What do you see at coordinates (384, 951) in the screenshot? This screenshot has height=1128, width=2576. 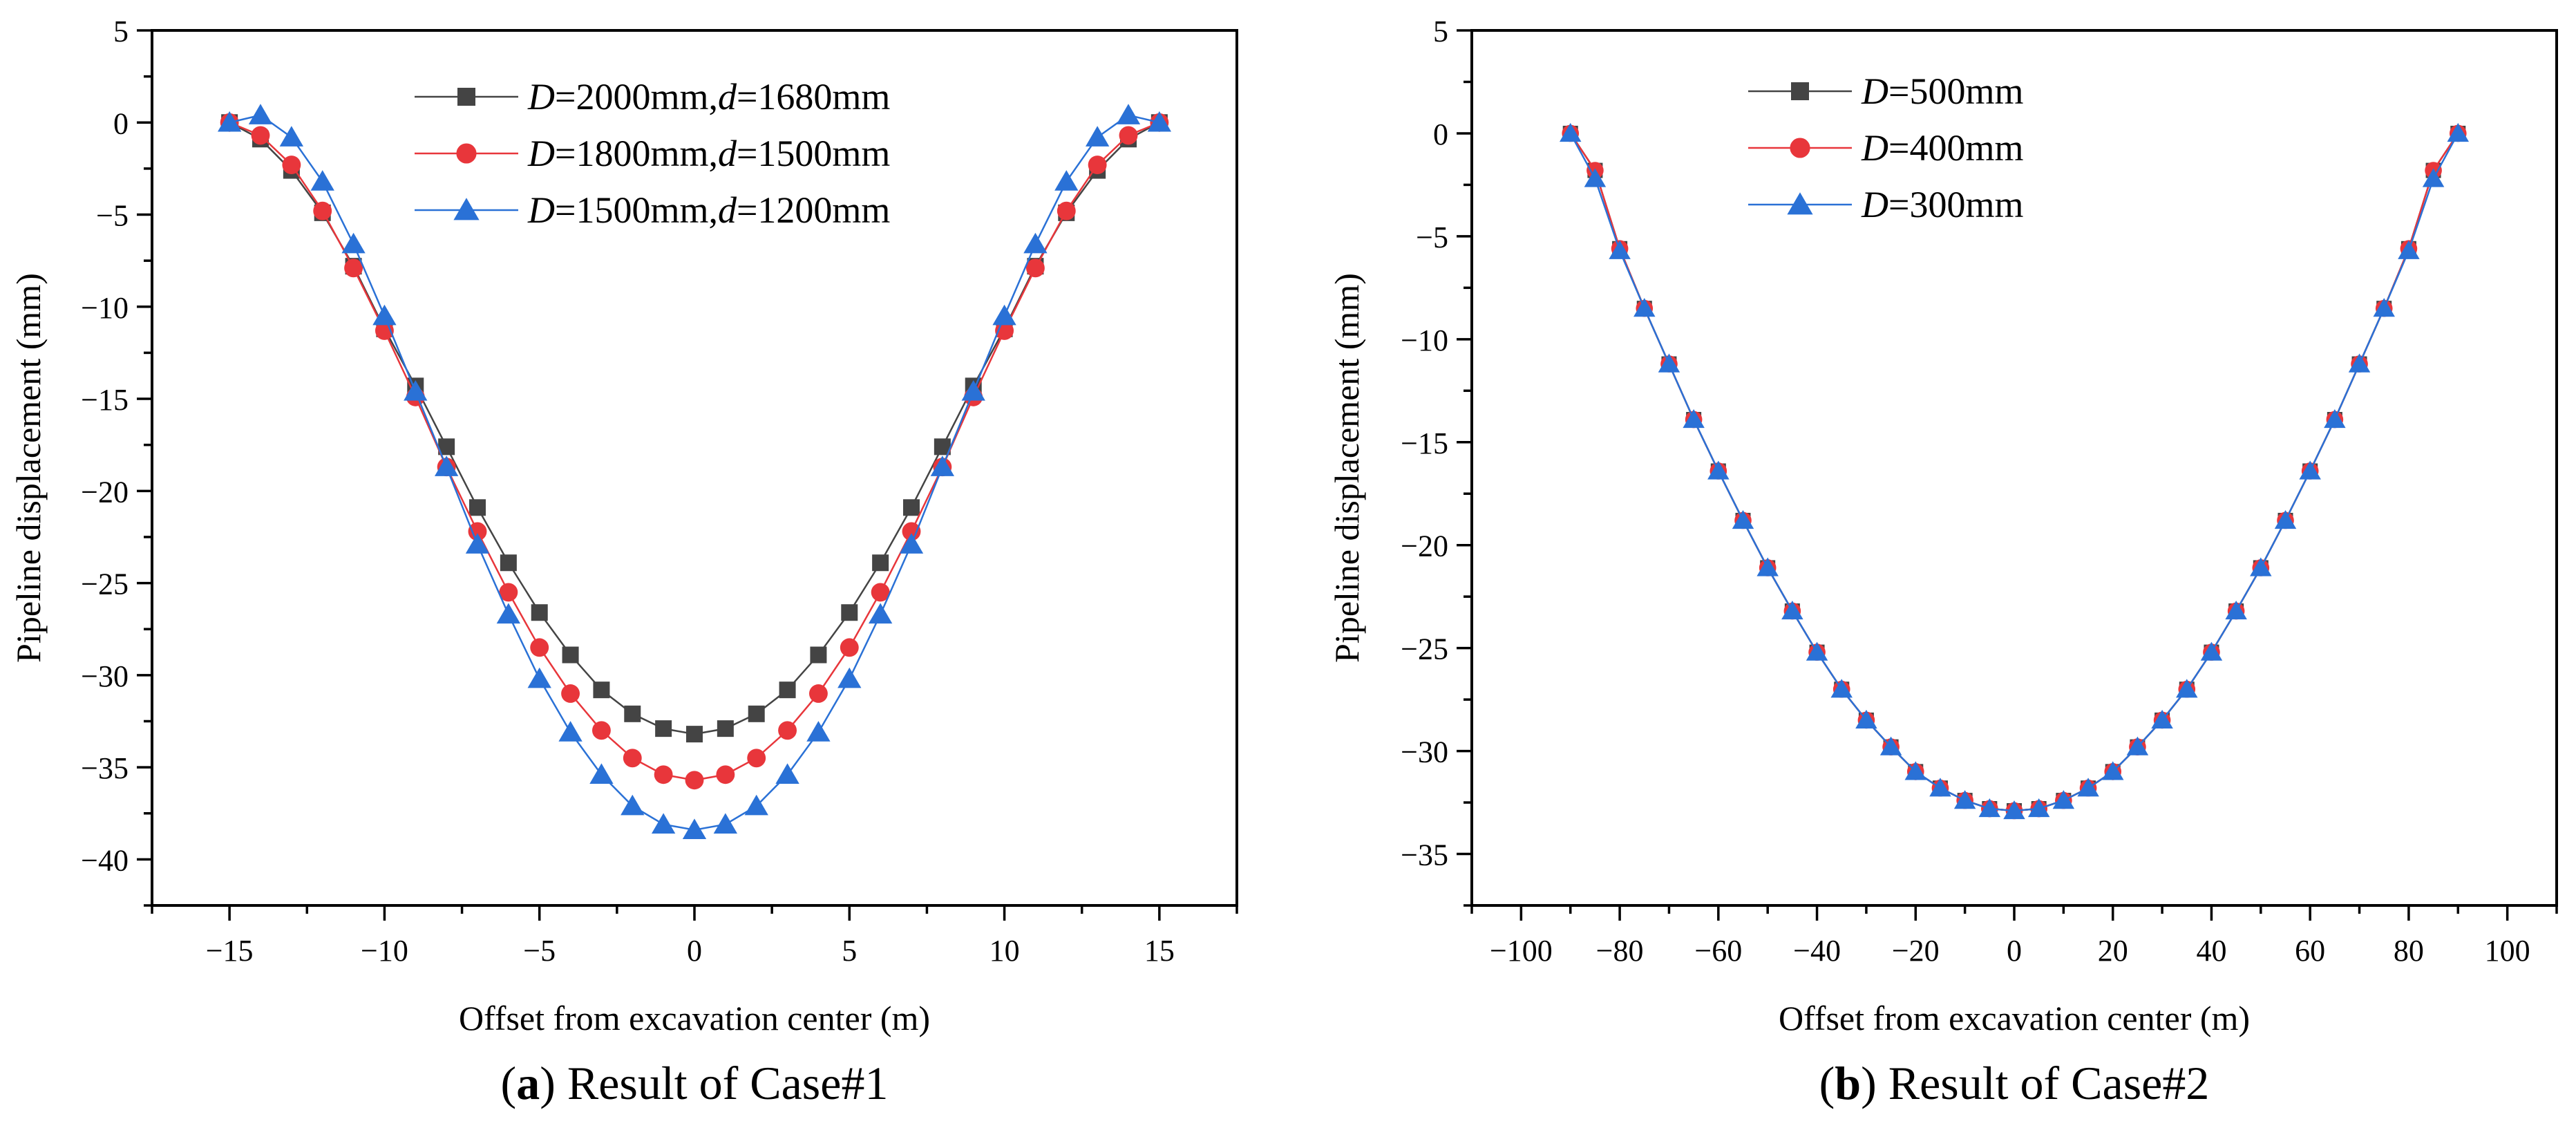 I see `x-tick-label: −10` at bounding box center [384, 951].